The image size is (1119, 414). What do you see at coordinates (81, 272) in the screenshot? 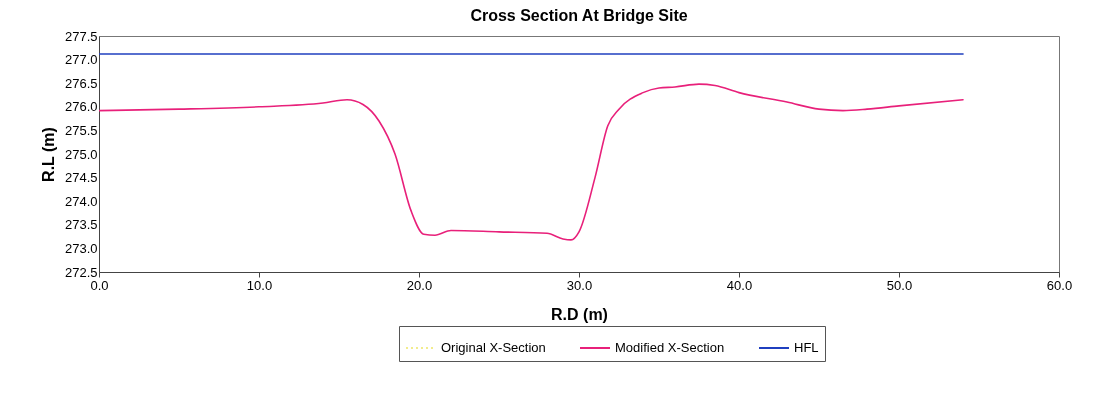
I see `y-tick-label: 272.5` at bounding box center [81, 272].